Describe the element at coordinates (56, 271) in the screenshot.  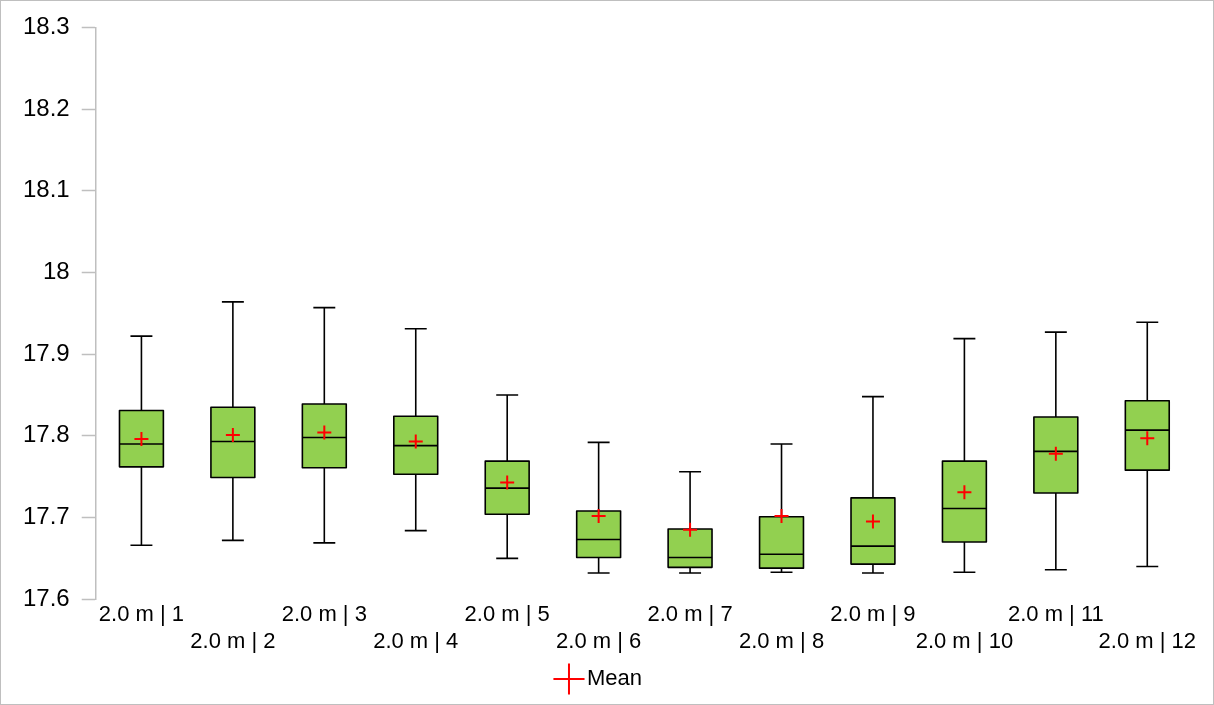
I see `y-tick-label: 18` at that location.